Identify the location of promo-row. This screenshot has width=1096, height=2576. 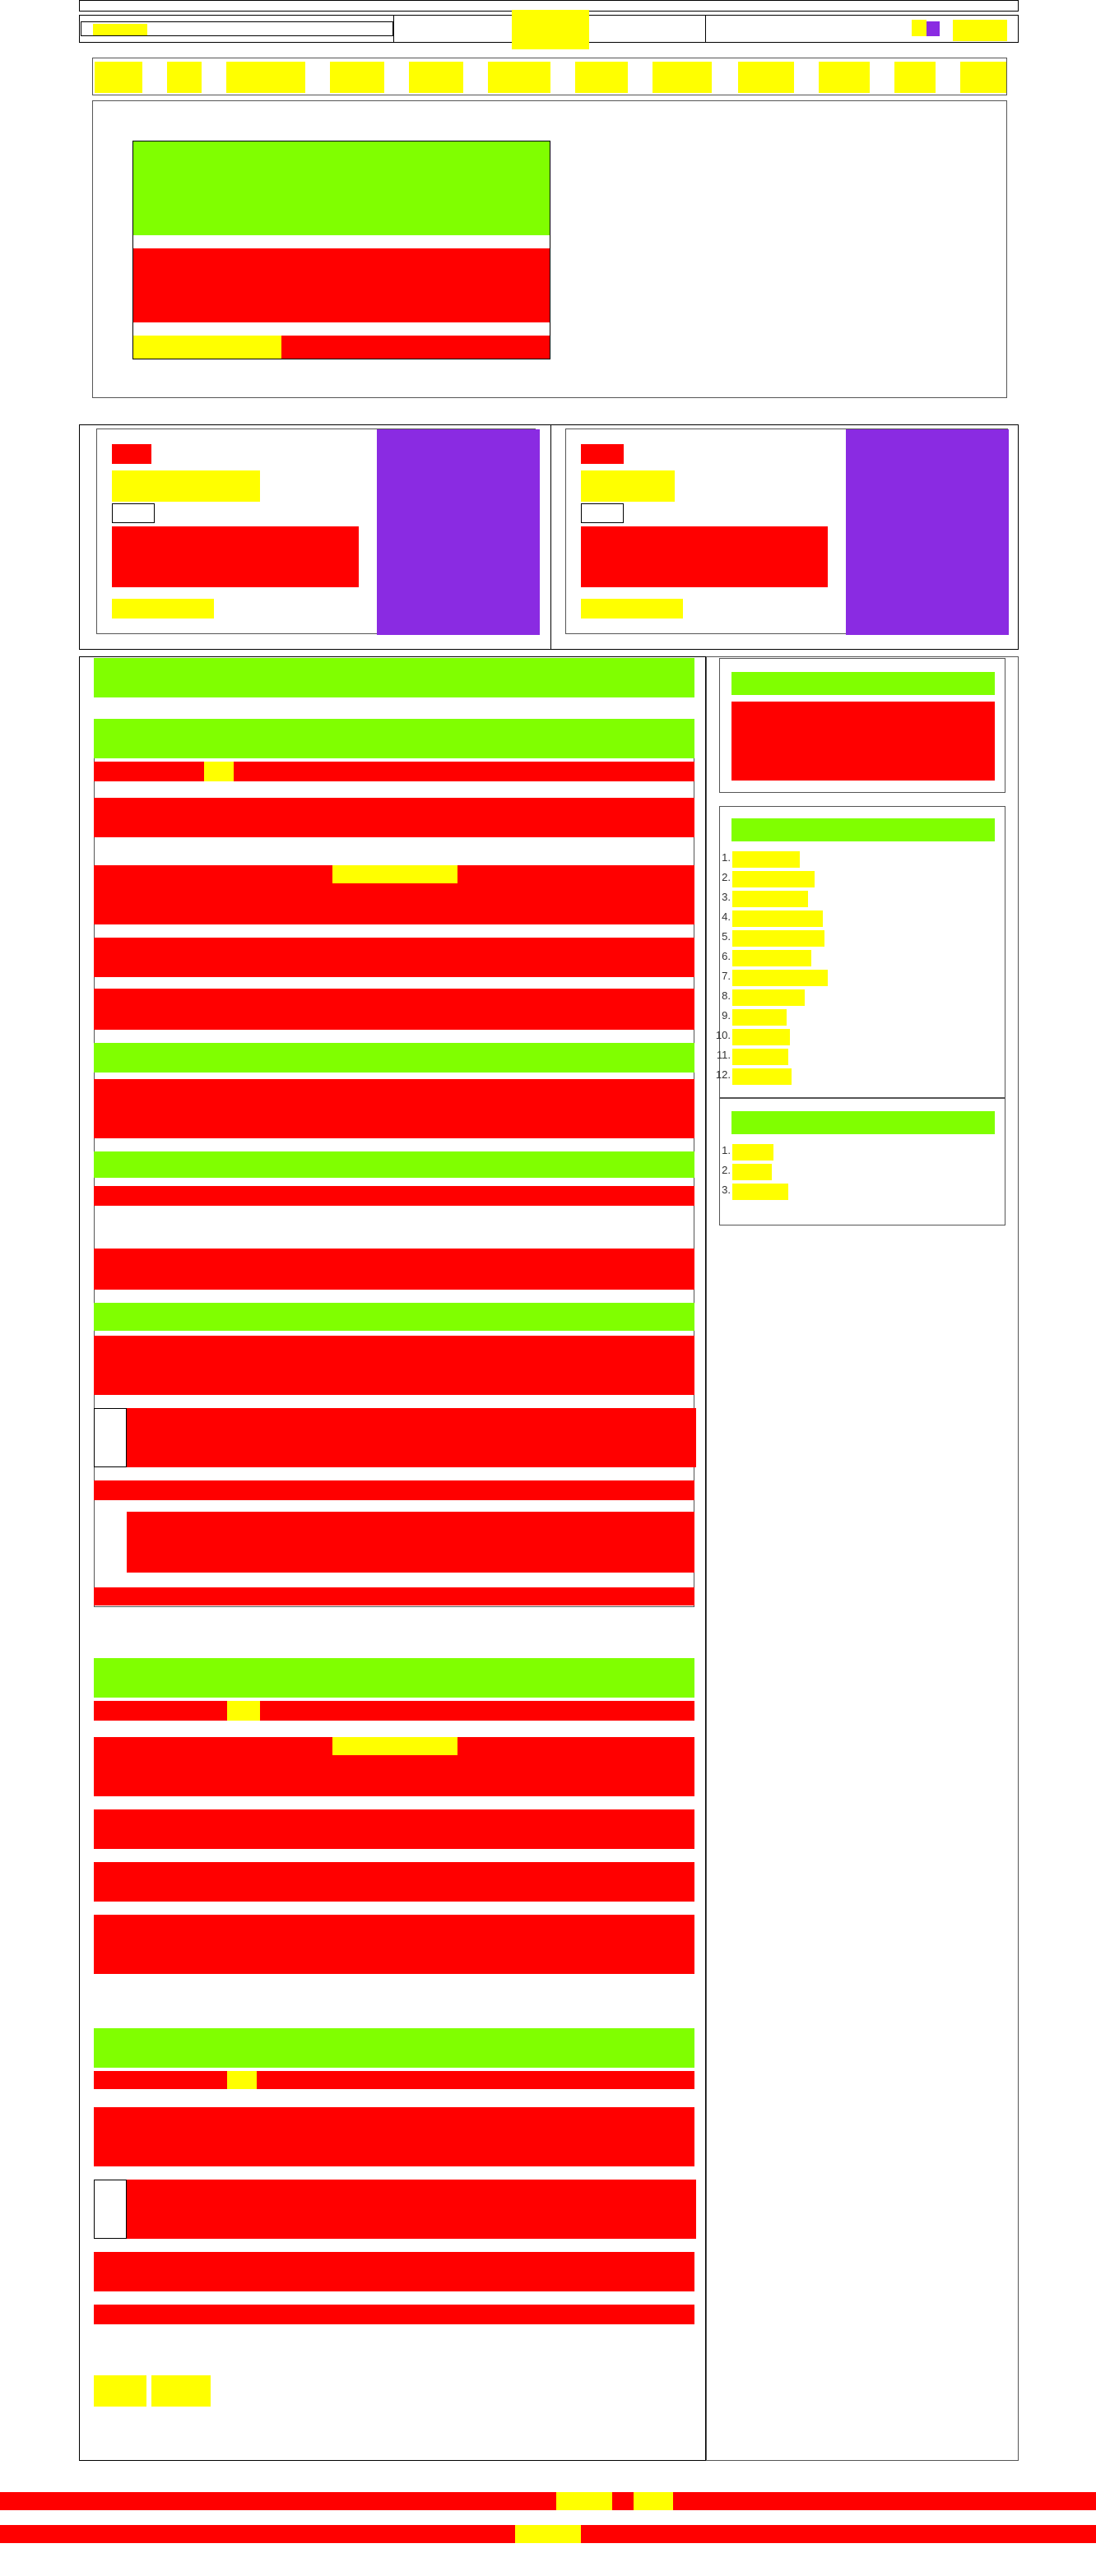
(549, 537).